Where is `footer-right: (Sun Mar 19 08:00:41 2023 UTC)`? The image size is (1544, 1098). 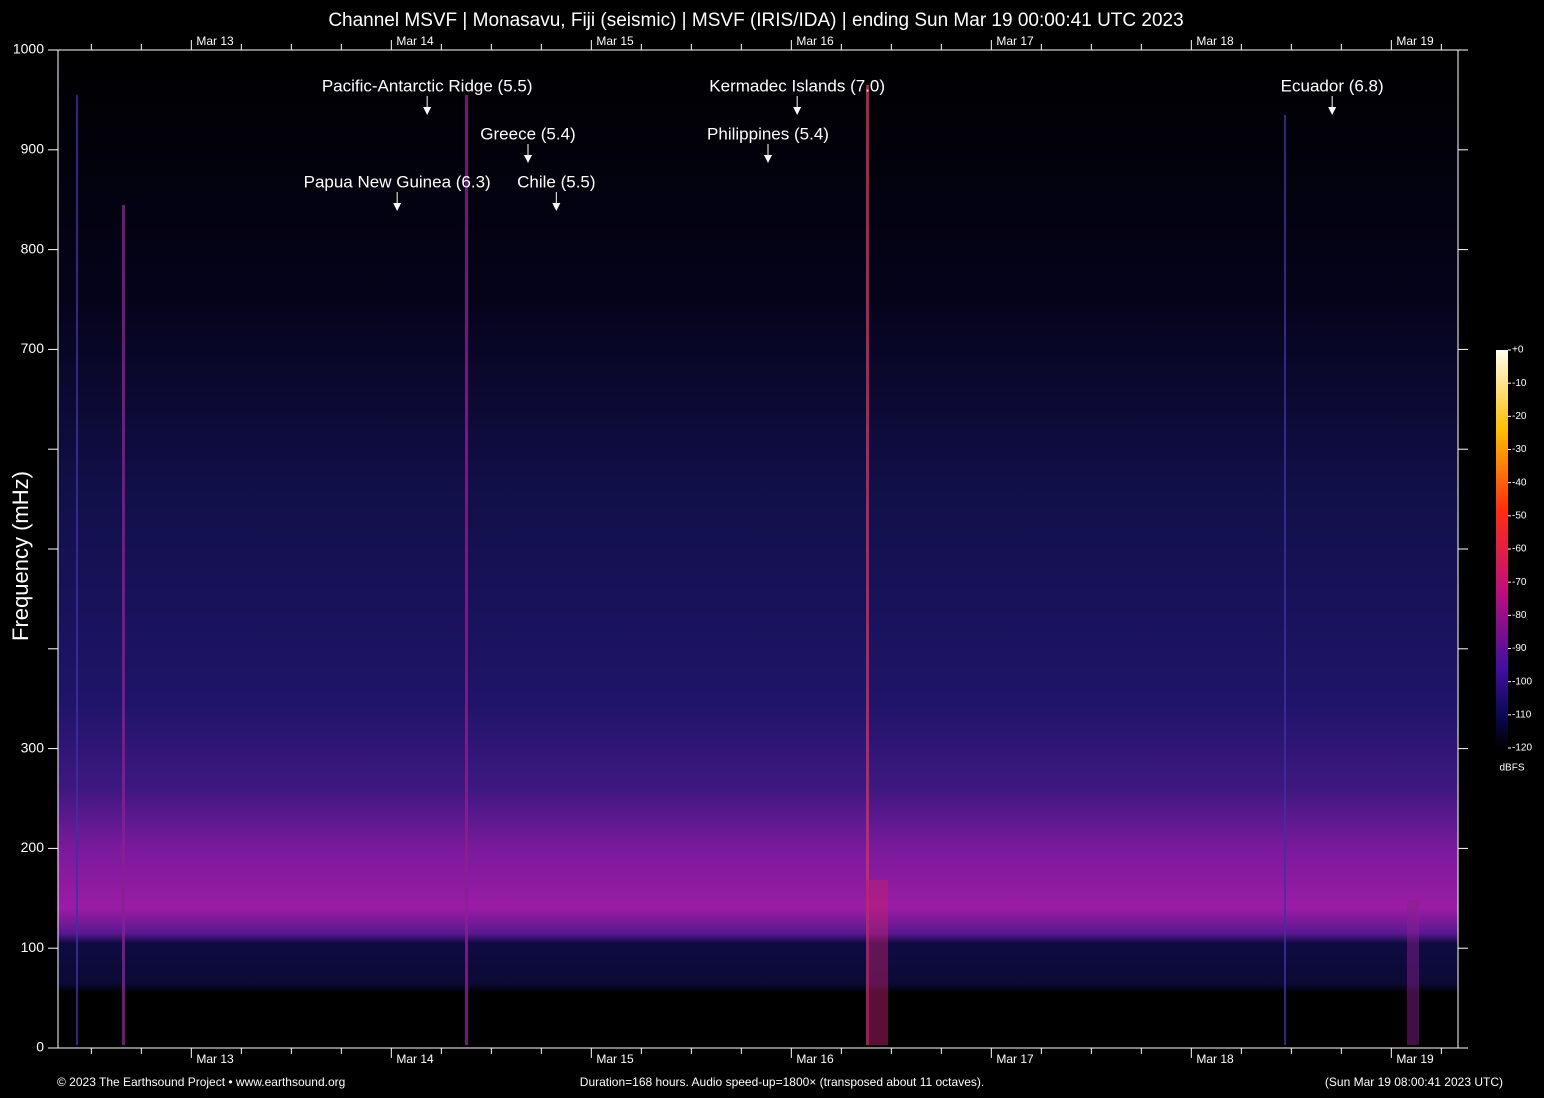 footer-right: (Sun Mar 19 08:00:41 2023 UTC) is located at coordinates (1414, 1082).